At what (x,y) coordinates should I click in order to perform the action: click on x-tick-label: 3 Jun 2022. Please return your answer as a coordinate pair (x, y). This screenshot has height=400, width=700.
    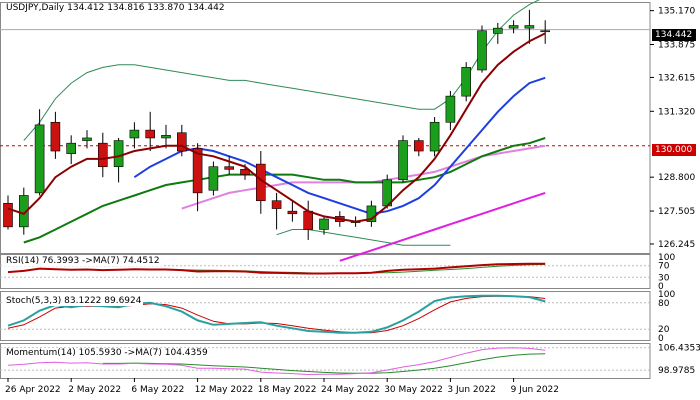
    Looking at the image, I should click on (471, 390).